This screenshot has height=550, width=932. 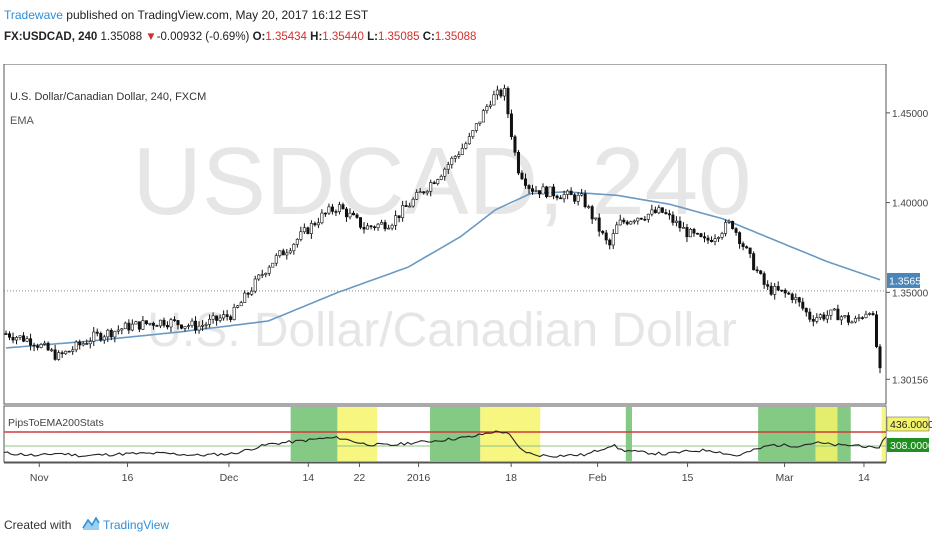 What do you see at coordinates (128, 478) in the screenshot?
I see `x-tick-label: 16` at bounding box center [128, 478].